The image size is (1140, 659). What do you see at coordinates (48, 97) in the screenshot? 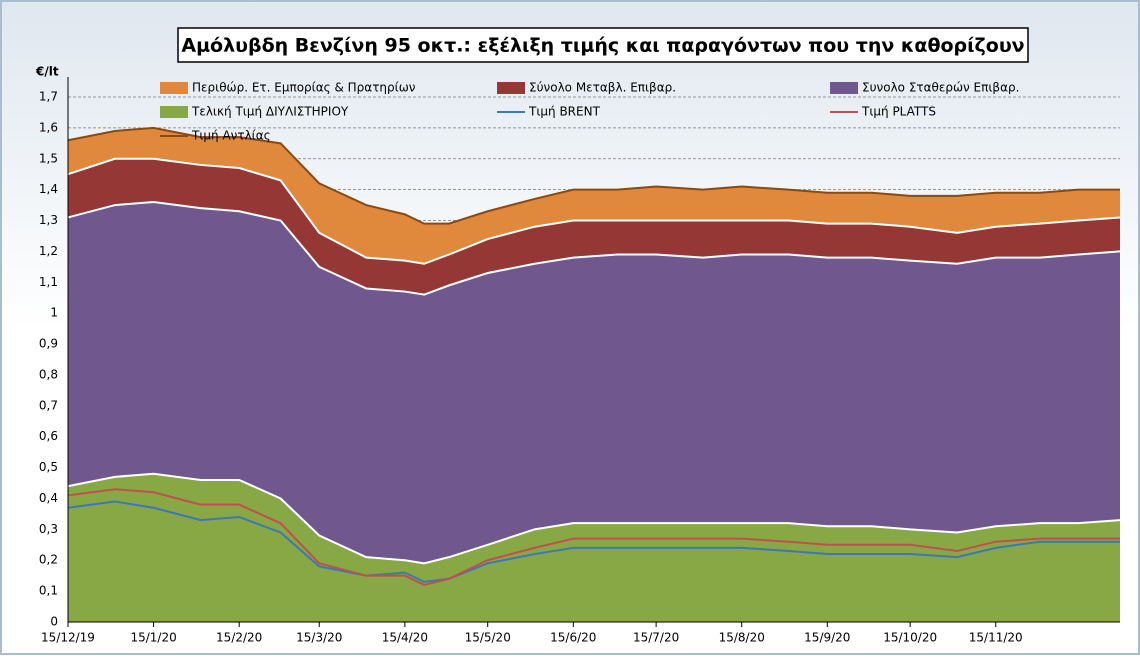
I see `y-tick-label: 1,7` at bounding box center [48, 97].